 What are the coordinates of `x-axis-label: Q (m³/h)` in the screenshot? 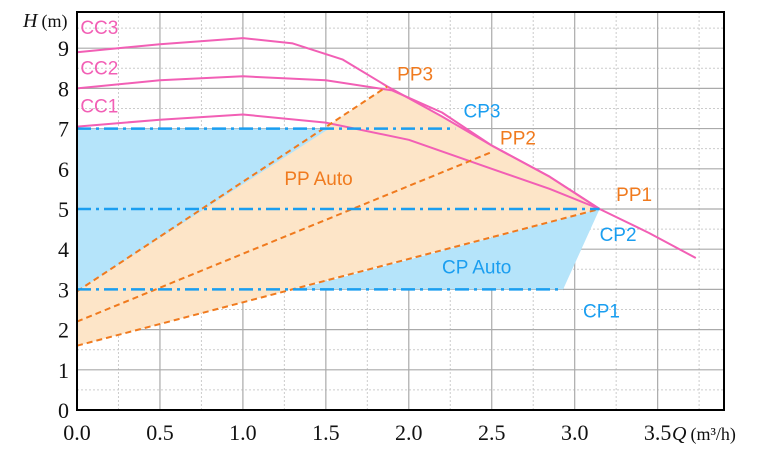 It's located at (704, 434).